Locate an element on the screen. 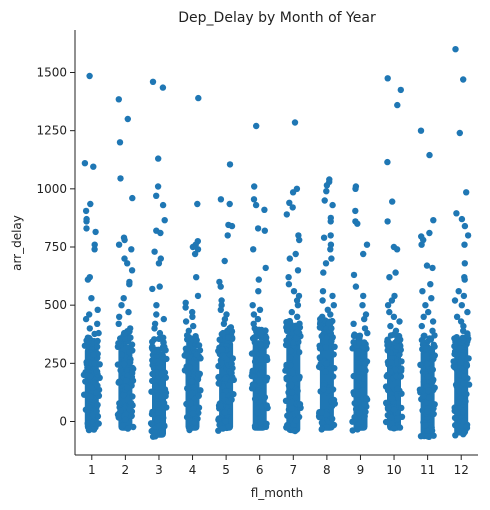 Image resolution: width=490 pixels, height=510 pixels. x-tick-label: 11 is located at coordinates (427, 470).